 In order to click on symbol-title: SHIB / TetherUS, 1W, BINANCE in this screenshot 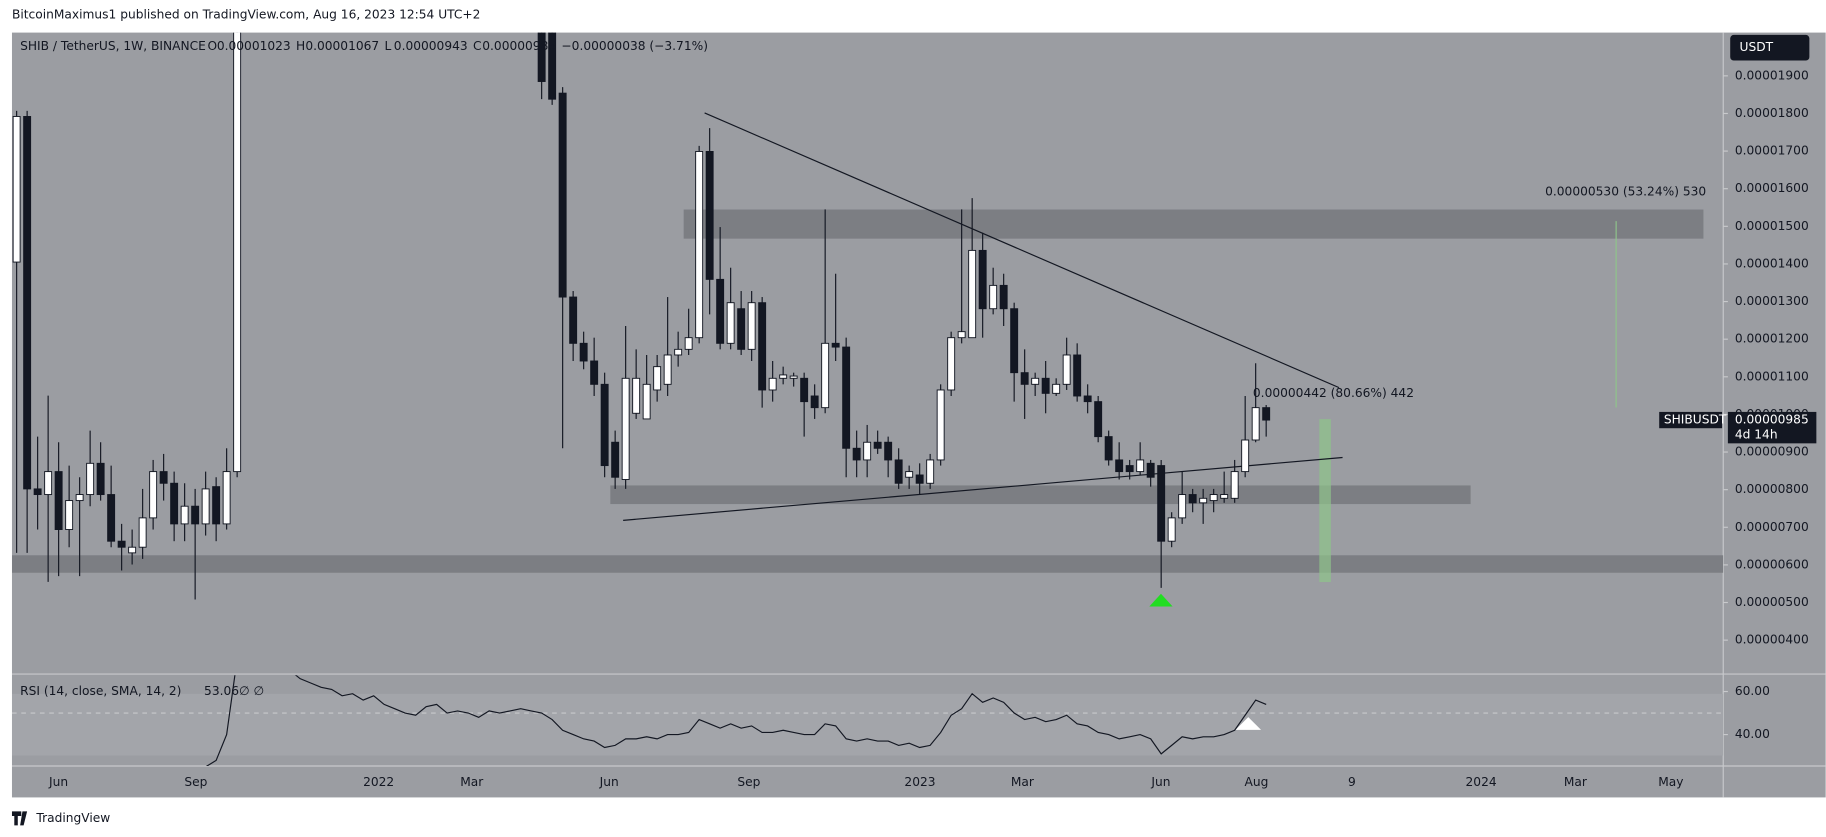, I will do `click(113, 46)`.